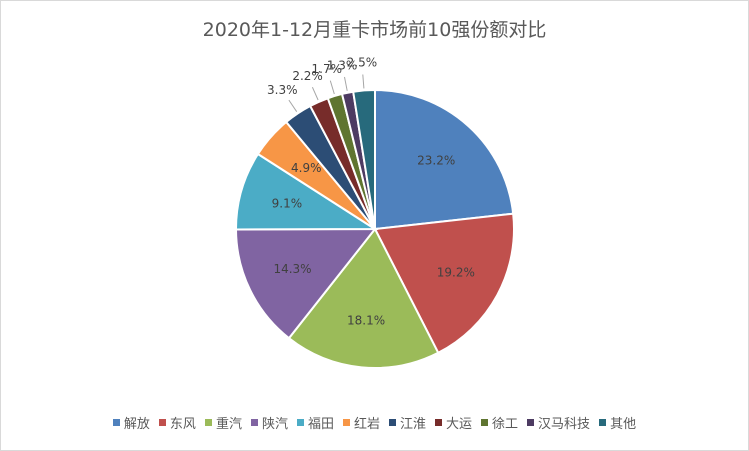 This screenshot has width=749, height=451. Describe the element at coordinates (307, 76) in the screenshot. I see `data-label-8: 2.2%` at that location.